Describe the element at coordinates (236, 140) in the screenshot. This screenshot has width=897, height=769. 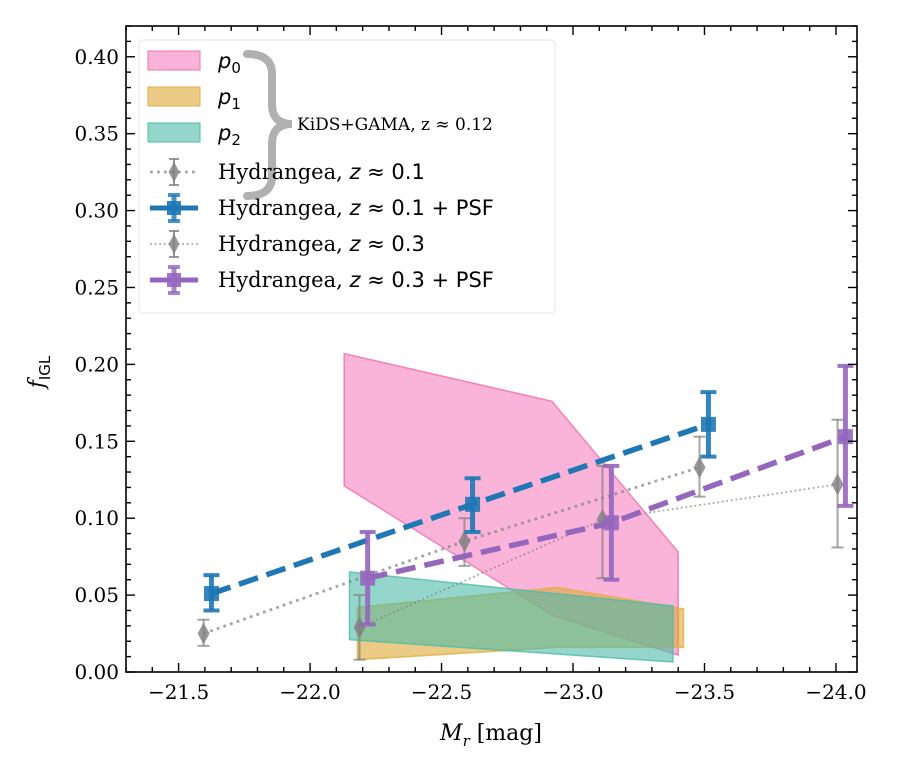
I see `legend-label-sub: 2` at that location.